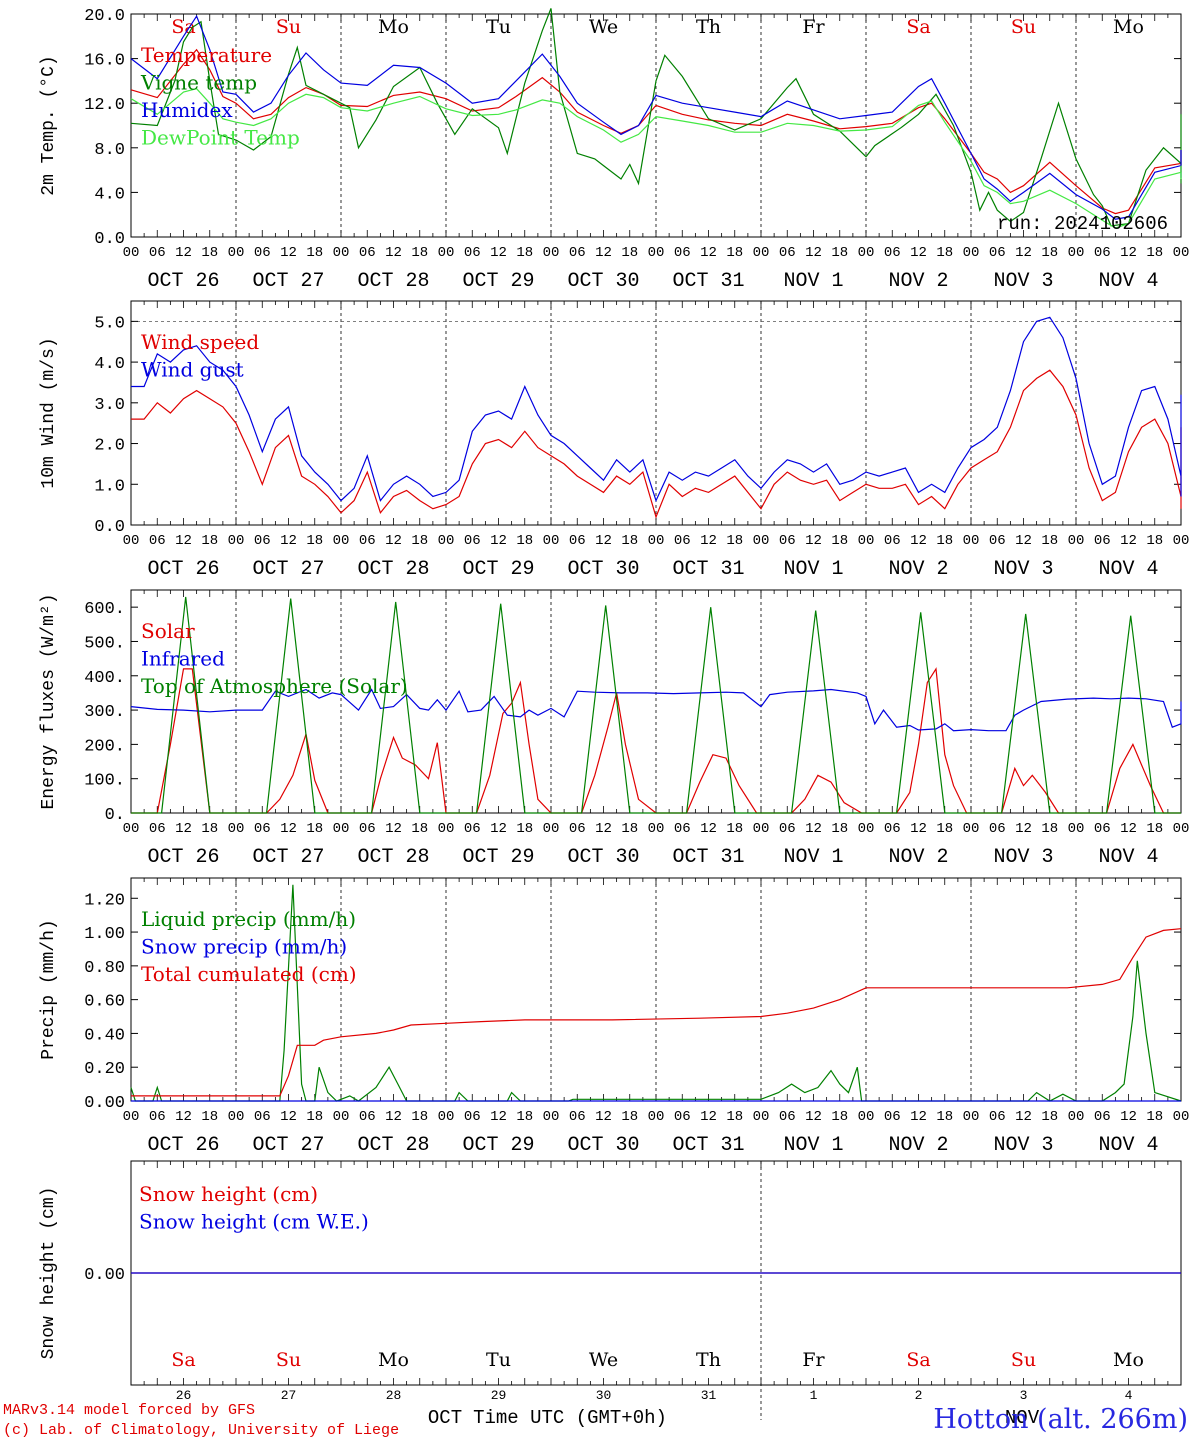 Image resolution: width=1194 pixels, height=1440 pixels. I want to click on day-number-label: 2, so click(919, 1395).